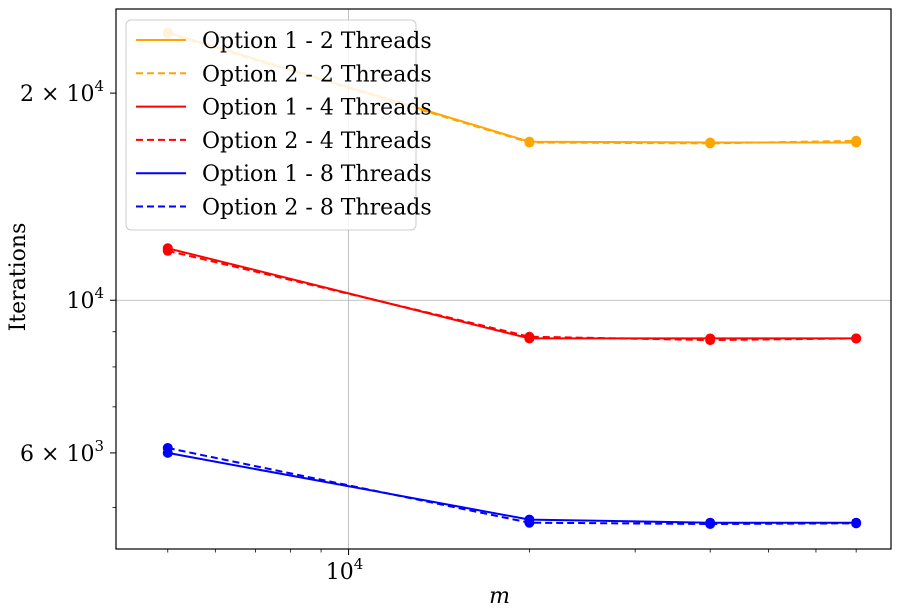  What do you see at coordinates (317, 41) in the screenshot?
I see `legend-label: Option 1 - 2 Threads` at bounding box center [317, 41].